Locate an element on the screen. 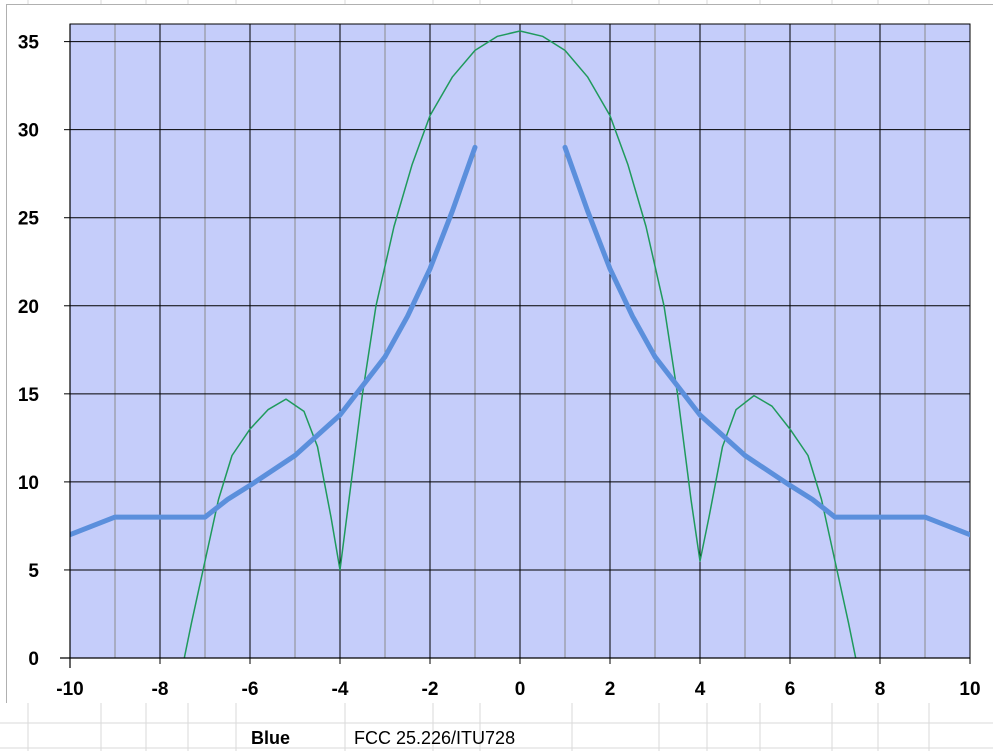  y-tick-label: 20 is located at coordinates (28, 307).